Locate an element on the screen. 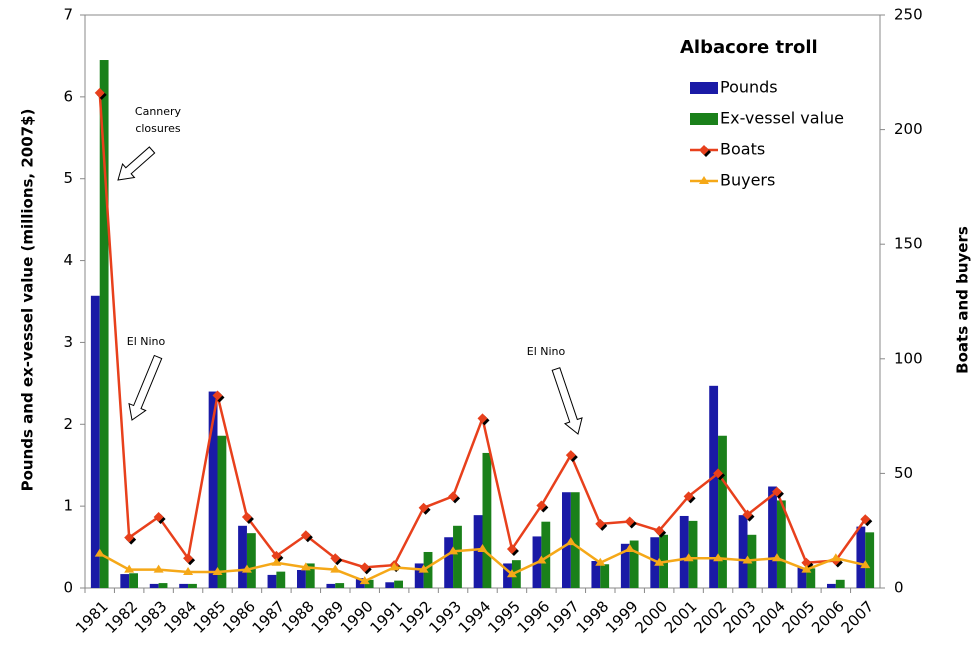  y-tick-label: 1 is located at coordinates (68, 506).